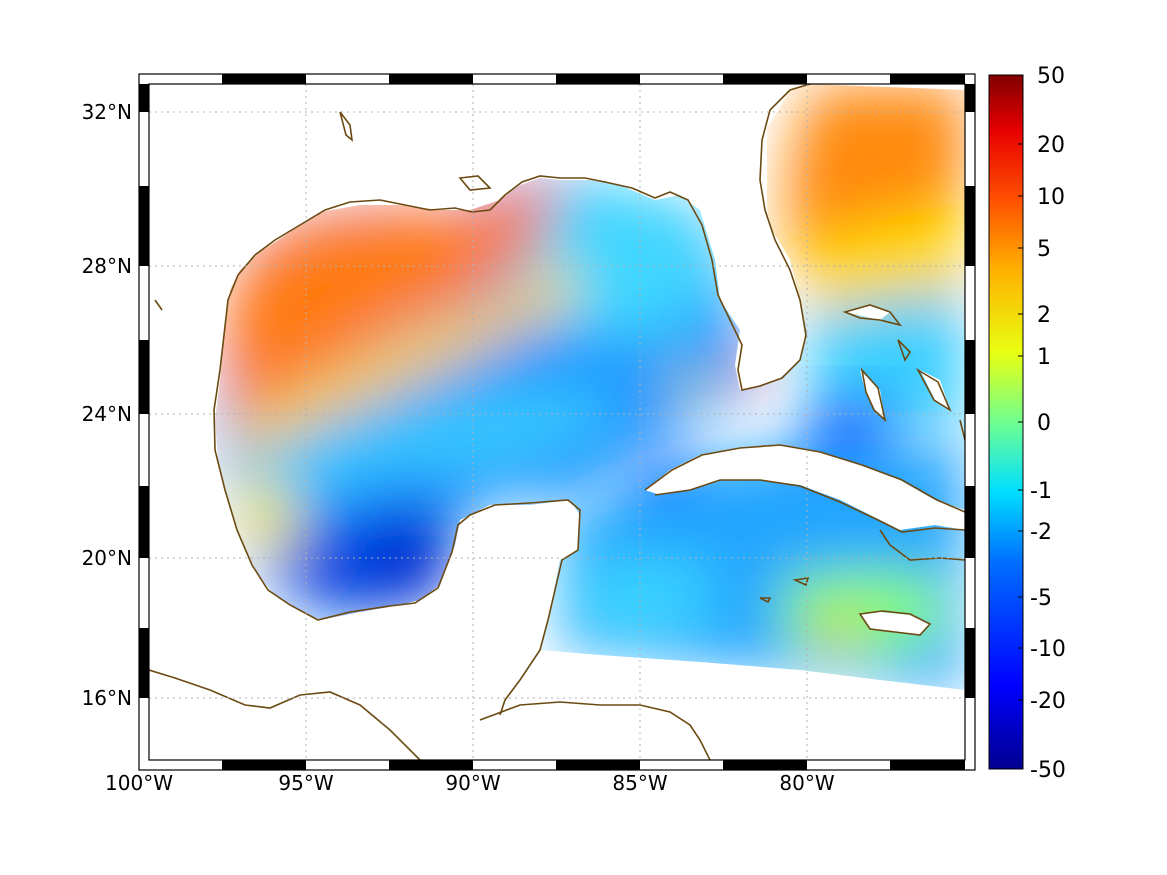 Image resolution: width=1167 pixels, height=875 pixels. I want to click on lat-label: 16°N, so click(107, 698).